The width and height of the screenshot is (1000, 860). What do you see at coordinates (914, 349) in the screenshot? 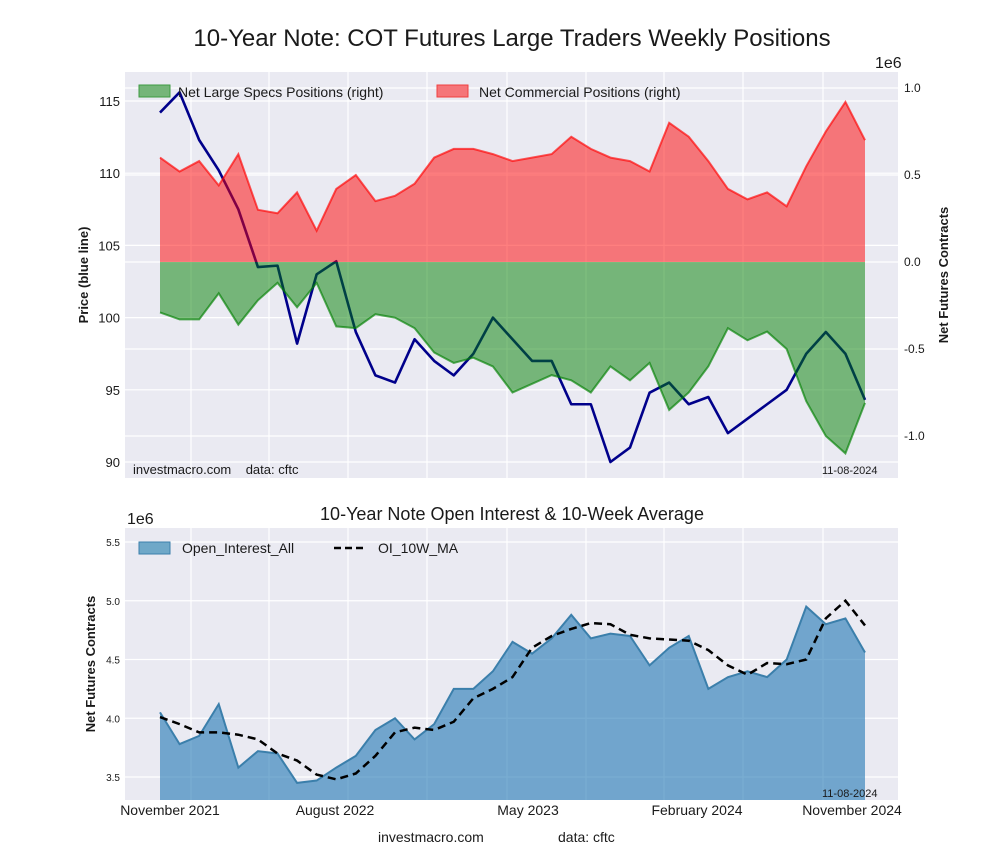
I see `top-right-tick-label: -0.5` at bounding box center [914, 349].